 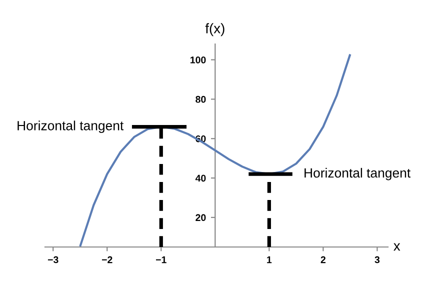 What do you see at coordinates (200, 178) in the screenshot?
I see `y-tick-label: 40` at bounding box center [200, 178].